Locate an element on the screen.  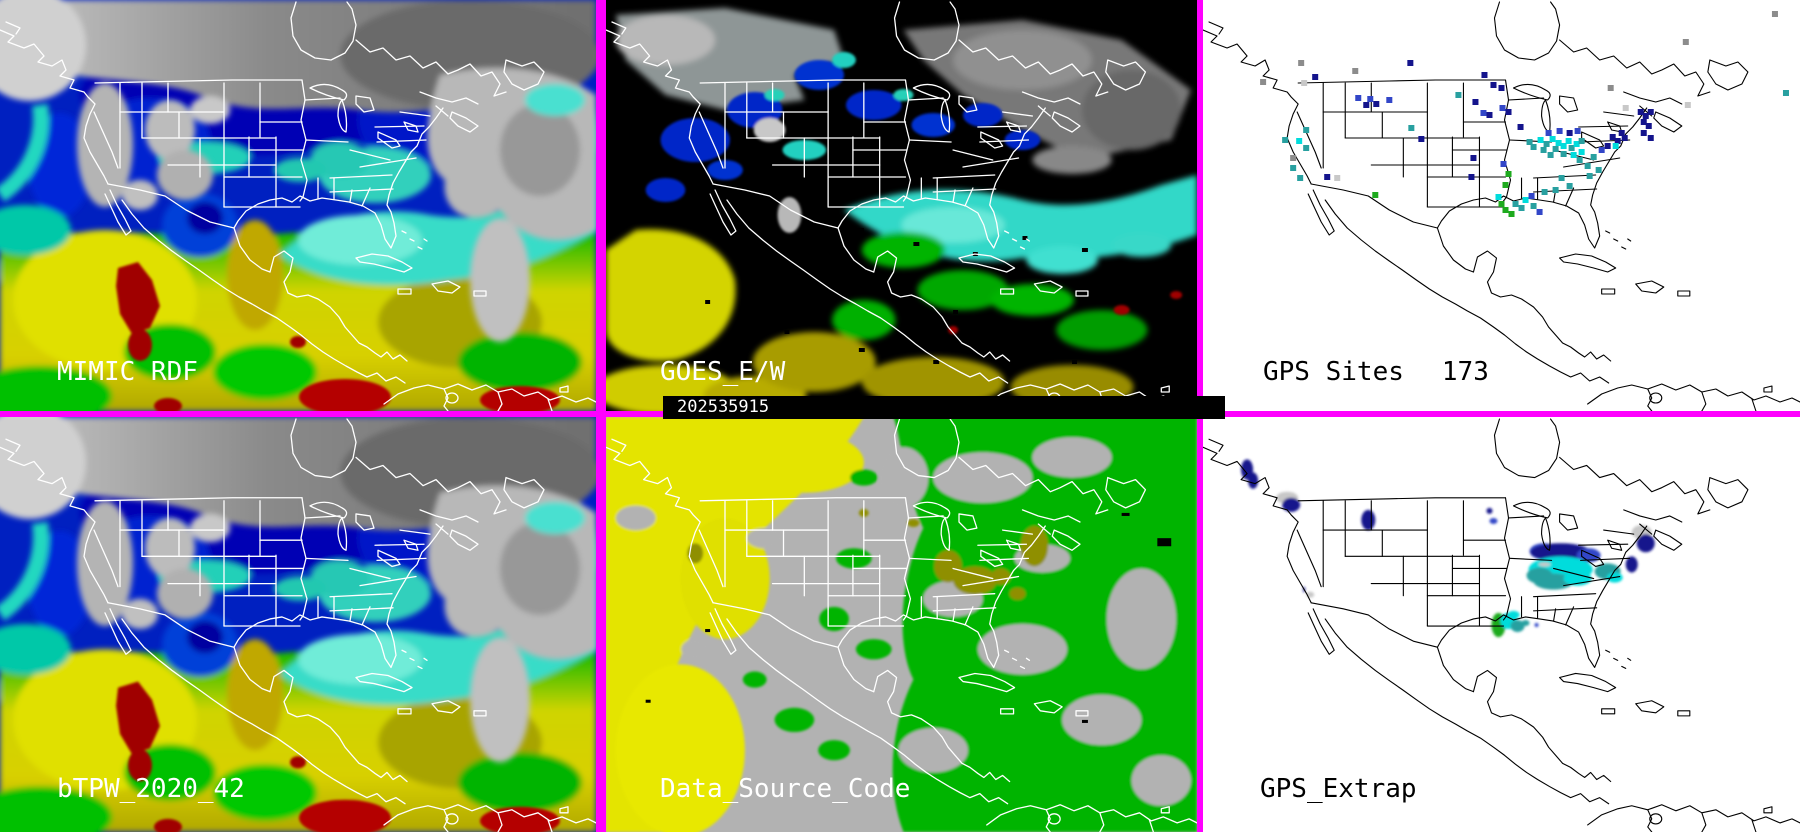
panel-label-goes-ew: GOES_E/W is located at coordinates (723, 372).